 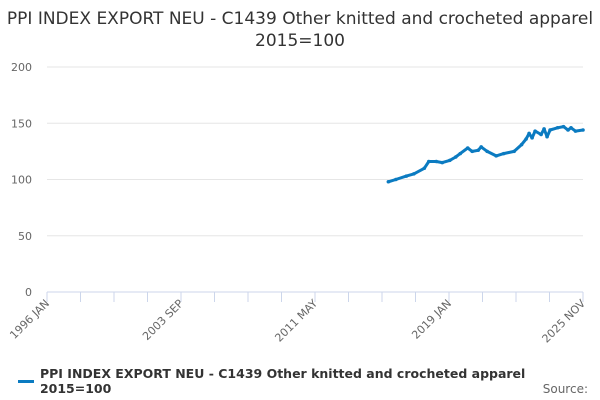 What do you see at coordinates (564, 321) in the screenshot?
I see `x-tick-label: 2025 NOV` at bounding box center [564, 321].